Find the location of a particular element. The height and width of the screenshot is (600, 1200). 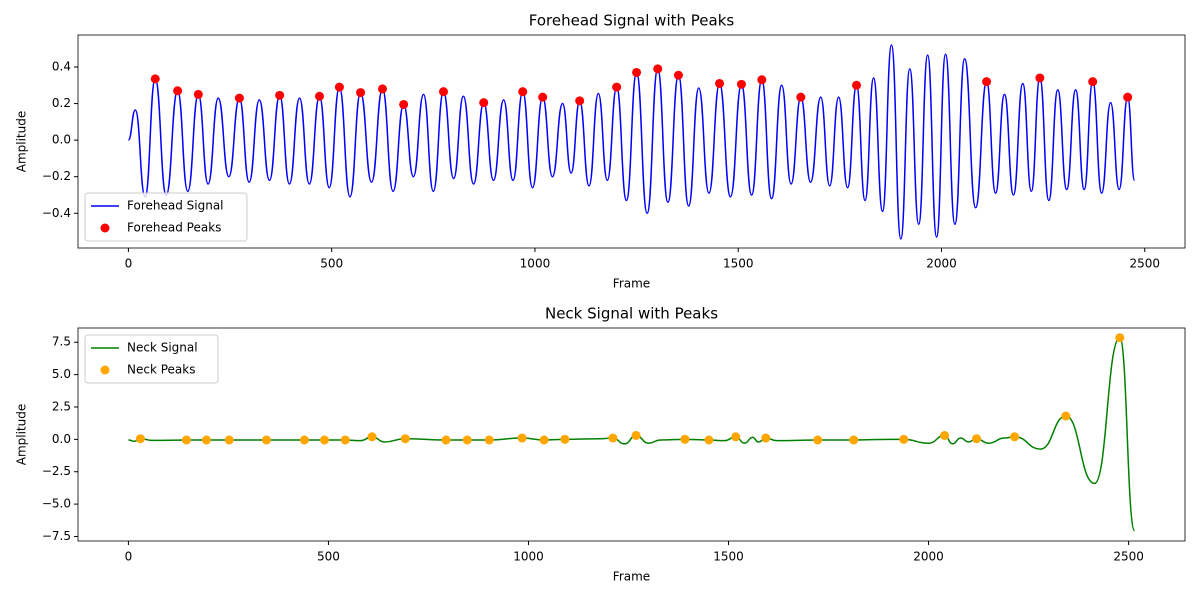

legend-label: Neck Peaks is located at coordinates (161, 370).